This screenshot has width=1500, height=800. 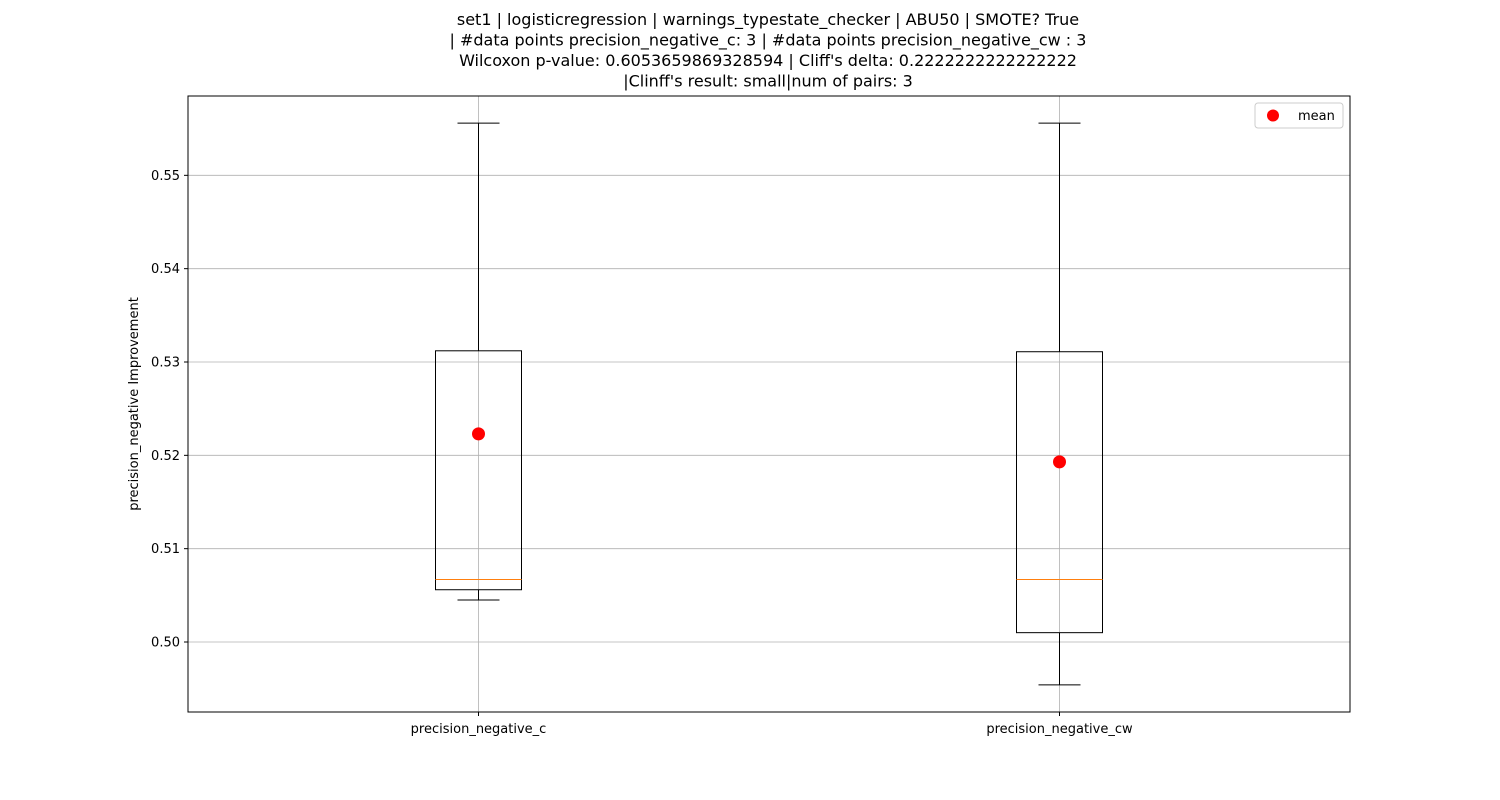 I want to click on y-axis-label: precision_negative Improvement, so click(x=134, y=404).